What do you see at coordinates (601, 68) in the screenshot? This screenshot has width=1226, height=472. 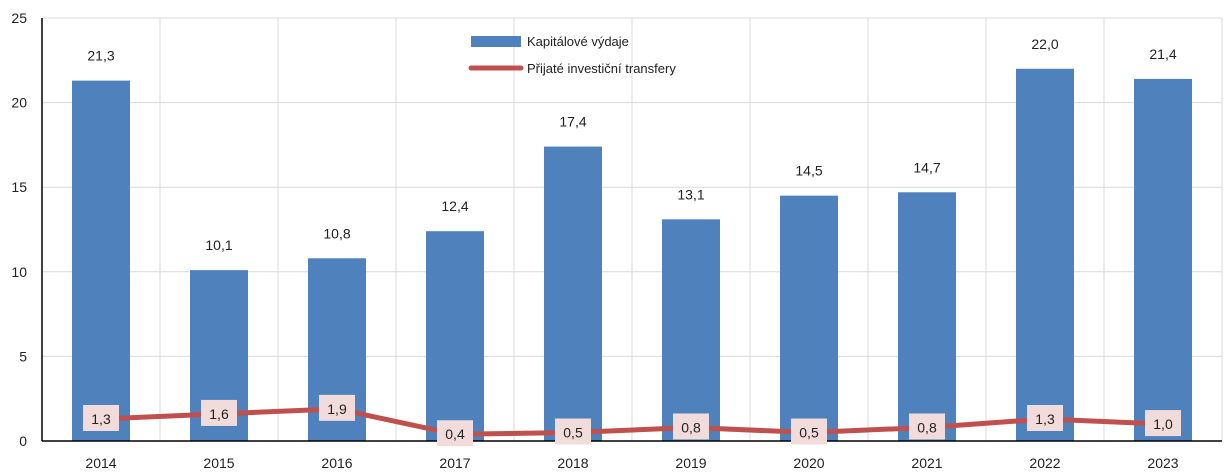 I see `legend-label-line: Přijaté investiční transfery` at bounding box center [601, 68].